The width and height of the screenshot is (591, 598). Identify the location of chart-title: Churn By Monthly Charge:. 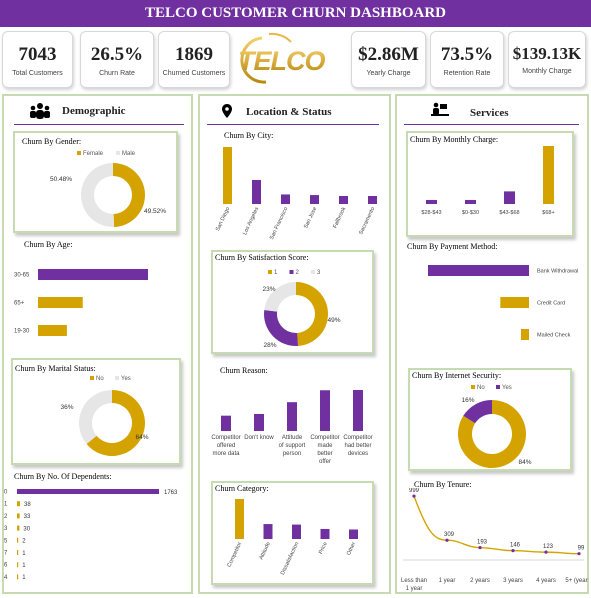
(454, 139).